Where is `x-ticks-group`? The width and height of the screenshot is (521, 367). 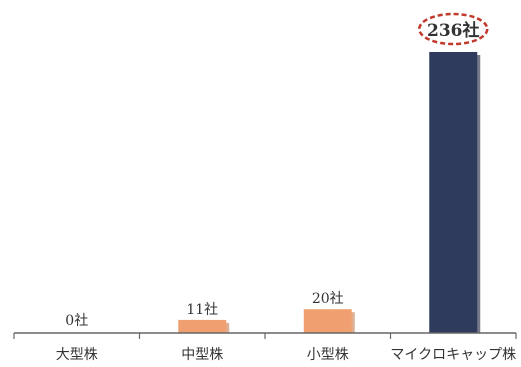
x-ticks-group is located at coordinates (265, 336).